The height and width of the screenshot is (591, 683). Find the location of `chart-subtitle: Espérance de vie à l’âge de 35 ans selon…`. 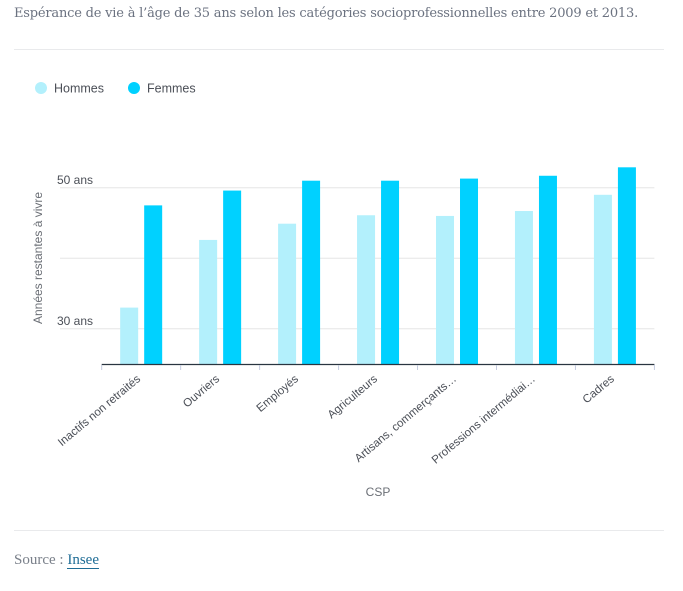

chart-subtitle: Espérance de vie à l’âge de 35 ans selon… is located at coordinates (326, 13).